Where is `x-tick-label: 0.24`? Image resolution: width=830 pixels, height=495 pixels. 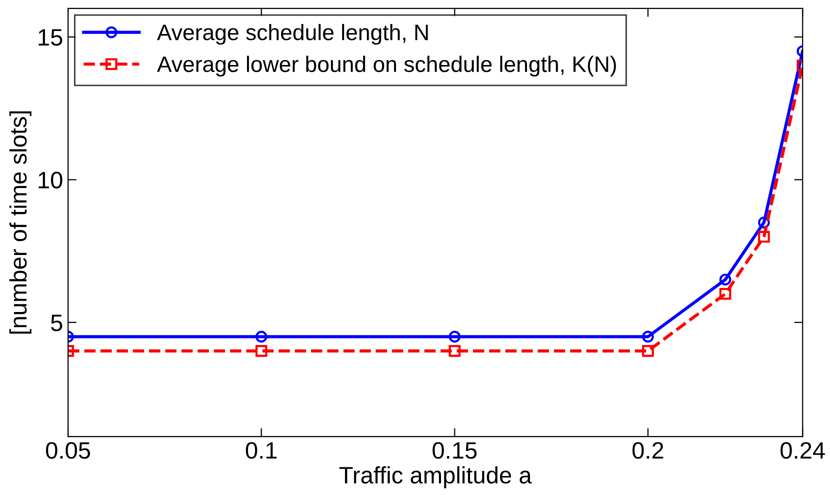 x-tick-label: 0.24 is located at coordinates (802, 450).